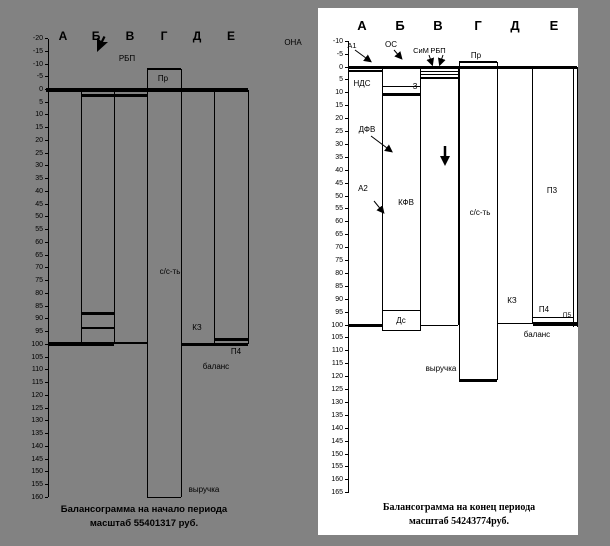  What do you see at coordinates (339, 144) in the screenshot?
I see `axis-tick-label: 30` at bounding box center [339, 144].